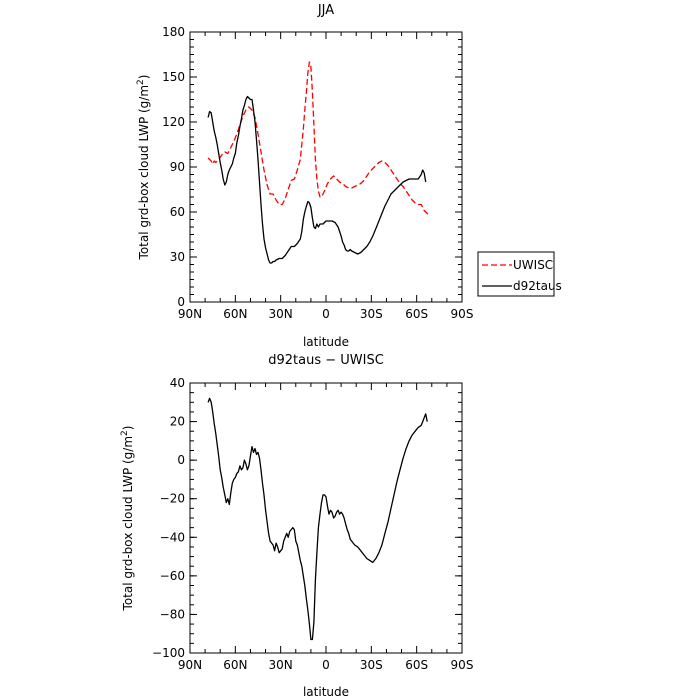  I want to click on series-line-difference, so click(317, 519).